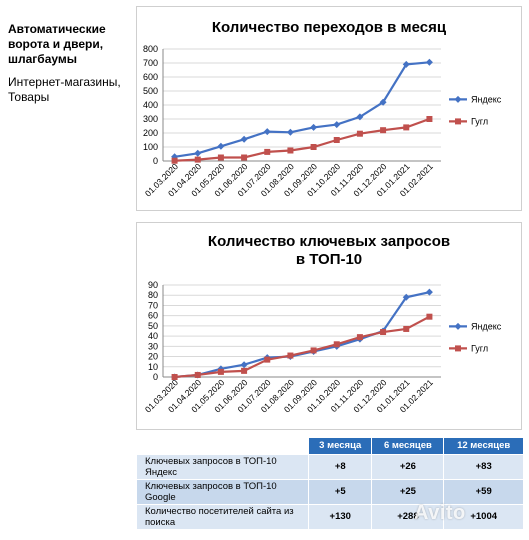  Describe the element at coordinates (150, 105) in the screenshot. I see `y-tick-label: 400` at that location.